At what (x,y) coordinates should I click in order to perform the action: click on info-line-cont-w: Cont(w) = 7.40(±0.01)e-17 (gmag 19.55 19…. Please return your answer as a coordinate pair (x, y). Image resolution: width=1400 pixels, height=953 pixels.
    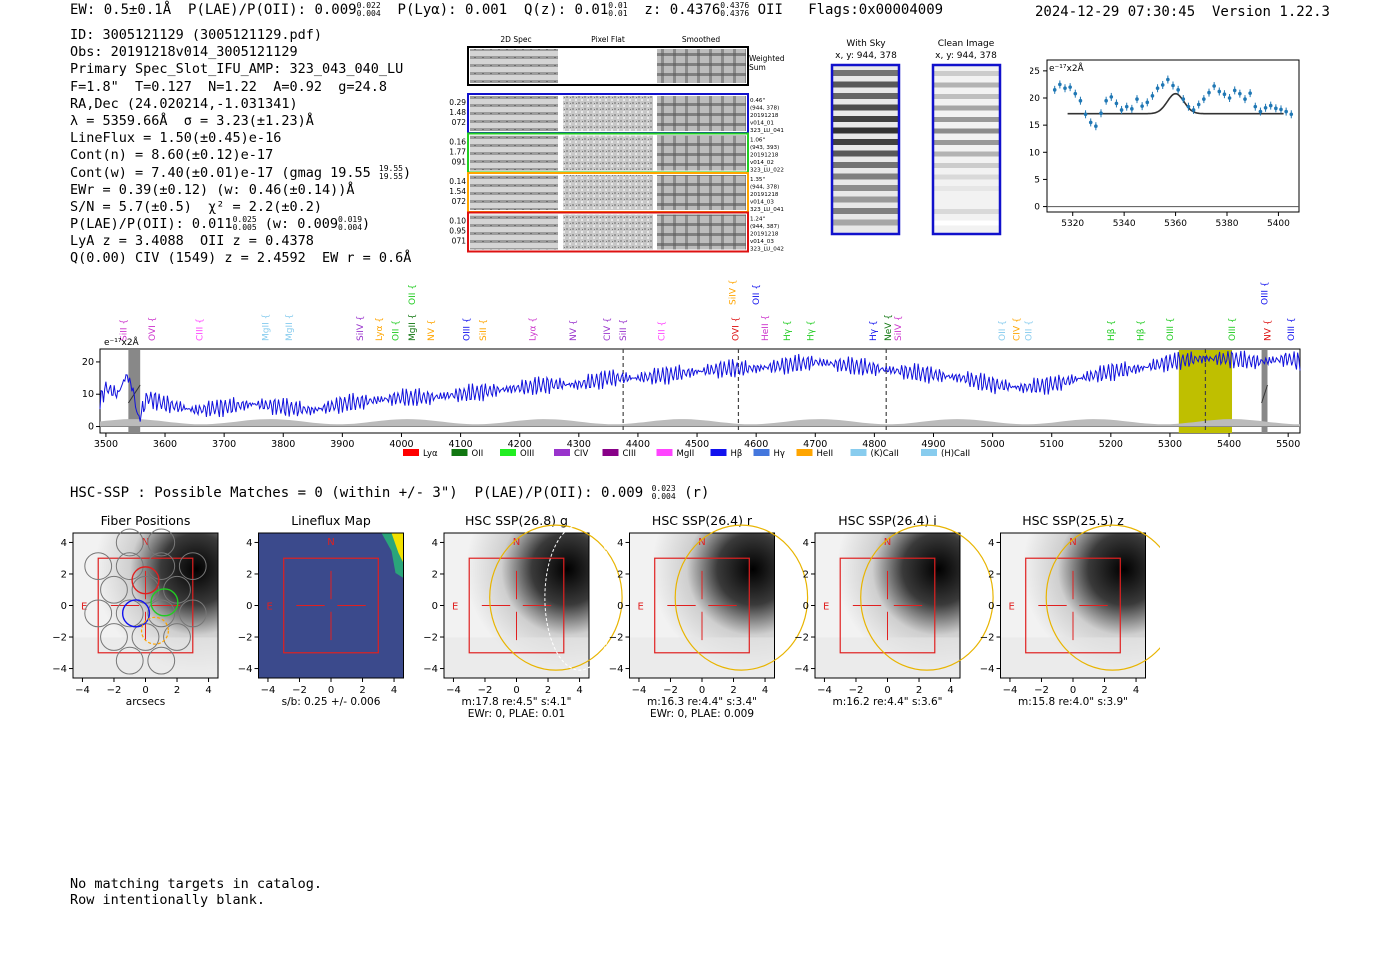
    Looking at the image, I should click on (241, 172).